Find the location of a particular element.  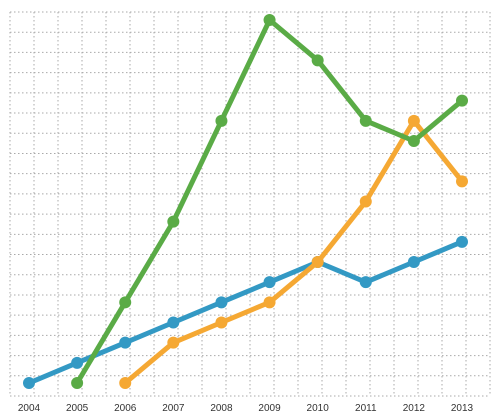

x-tick-label: 2009 is located at coordinates (269, 408).